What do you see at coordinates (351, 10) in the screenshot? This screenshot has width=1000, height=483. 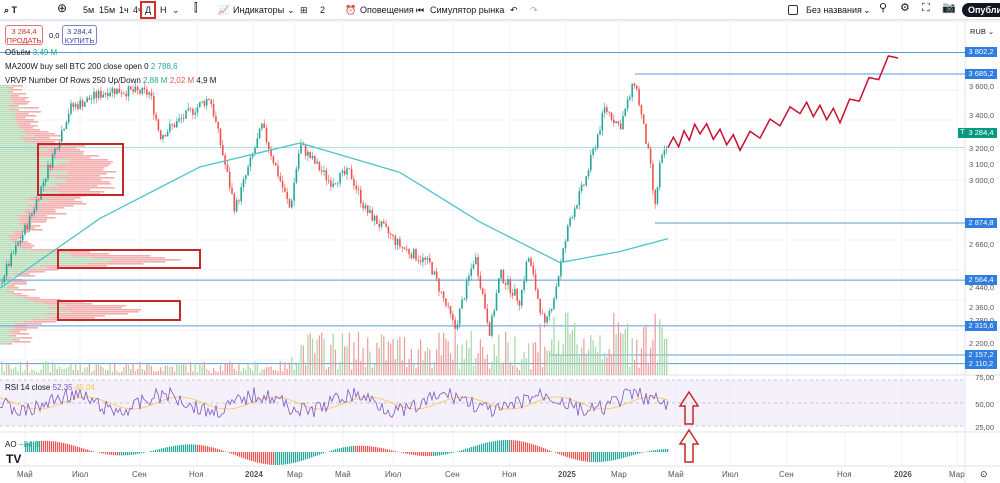 I see `alert-icon: ⏰` at bounding box center [351, 10].